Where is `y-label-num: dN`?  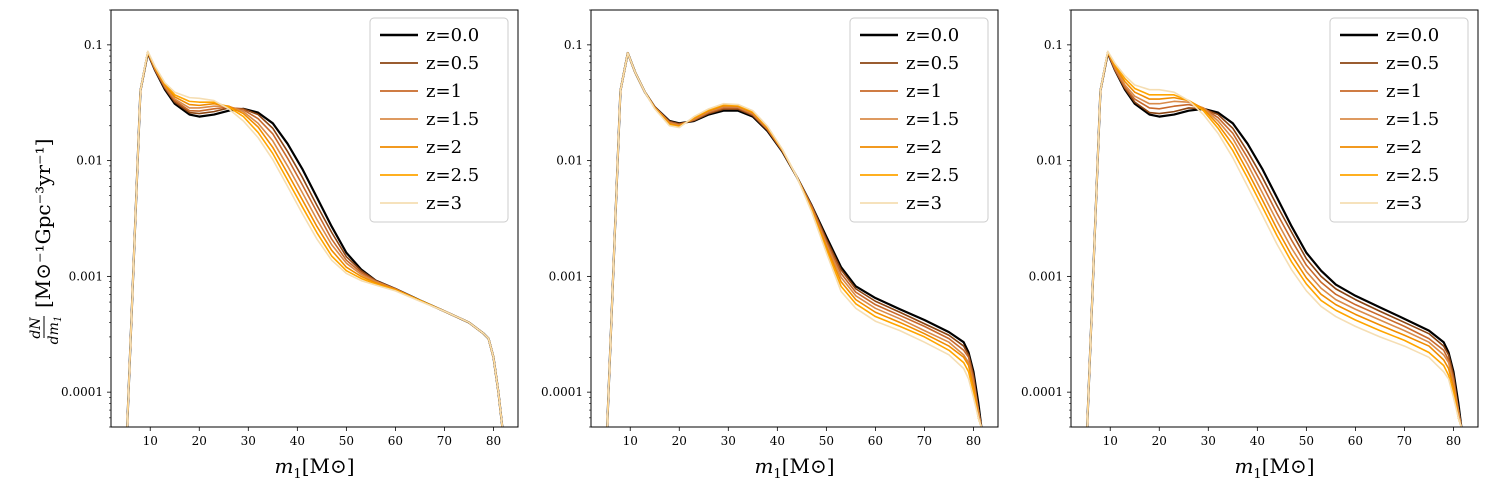
y-label-num: dN is located at coordinates (36, 328).